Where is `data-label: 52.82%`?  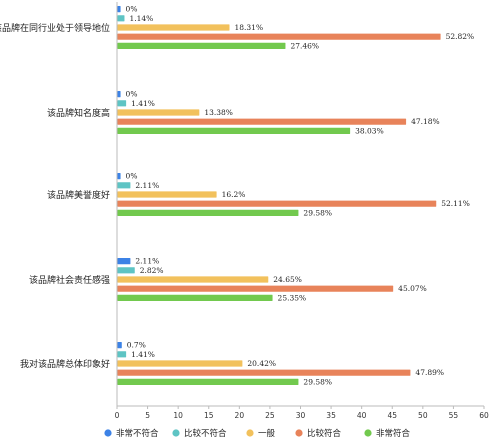 data-label: 52.82% is located at coordinates (460, 36).